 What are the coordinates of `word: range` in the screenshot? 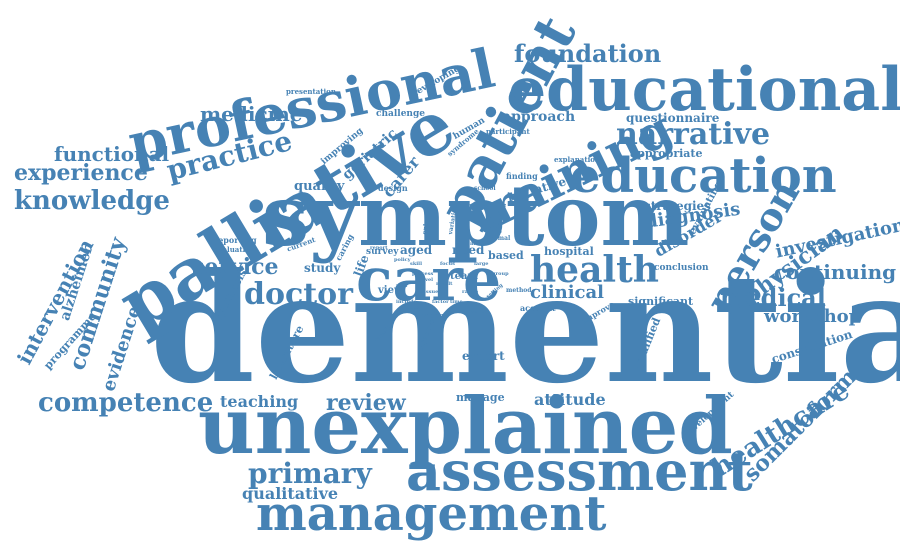 It's located at (470, 292).